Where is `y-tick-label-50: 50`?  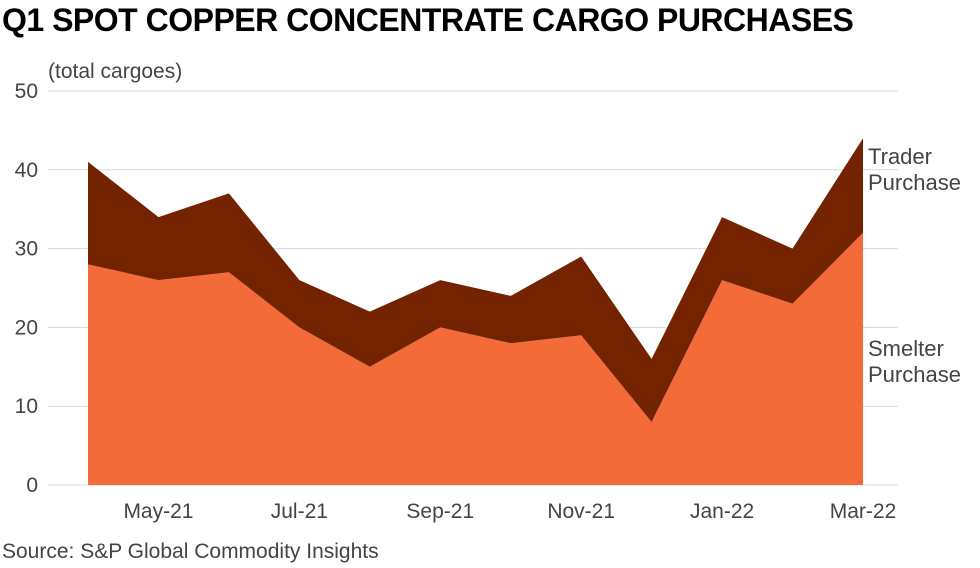
y-tick-label-50: 50 is located at coordinates (26, 91).